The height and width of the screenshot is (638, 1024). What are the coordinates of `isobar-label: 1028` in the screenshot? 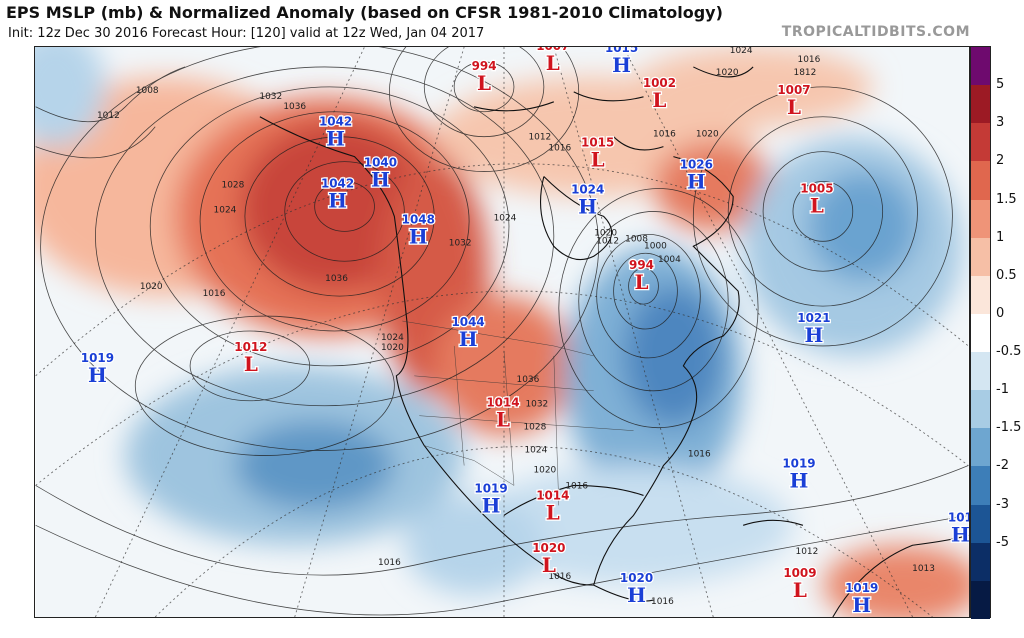 It's located at (534, 428).